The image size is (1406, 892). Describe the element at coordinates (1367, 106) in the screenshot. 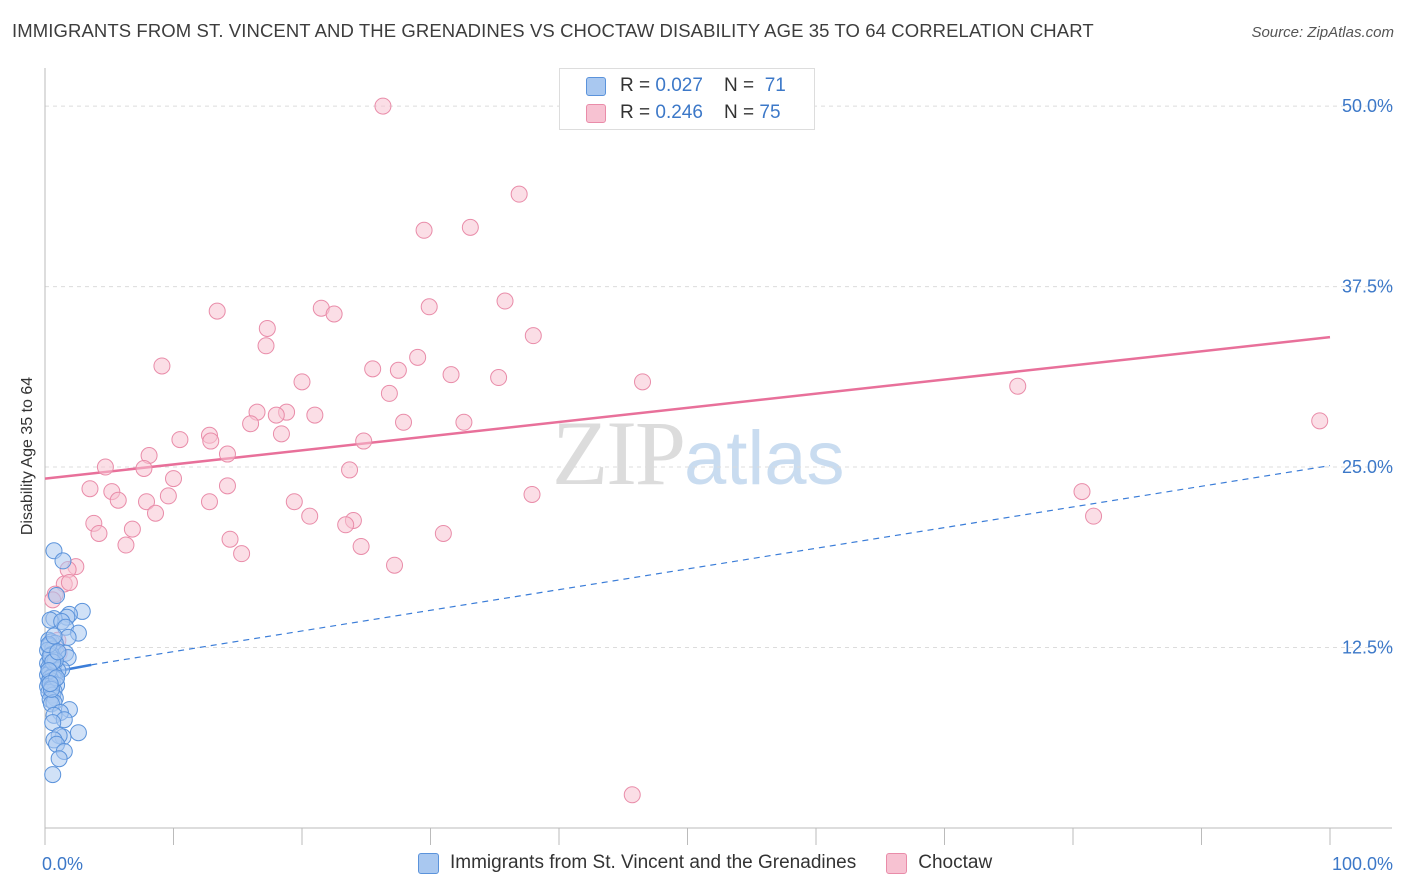

I see `y-tick-label: 50.0%` at that location.